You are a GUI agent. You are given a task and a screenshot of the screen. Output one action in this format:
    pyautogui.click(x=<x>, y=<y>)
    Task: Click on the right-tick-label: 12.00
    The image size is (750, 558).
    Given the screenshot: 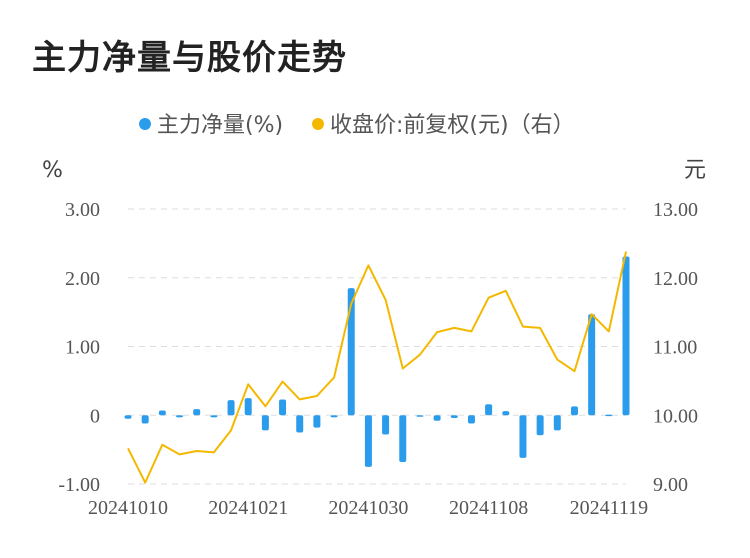 What is the action you would take?
    pyautogui.click(x=675, y=279)
    